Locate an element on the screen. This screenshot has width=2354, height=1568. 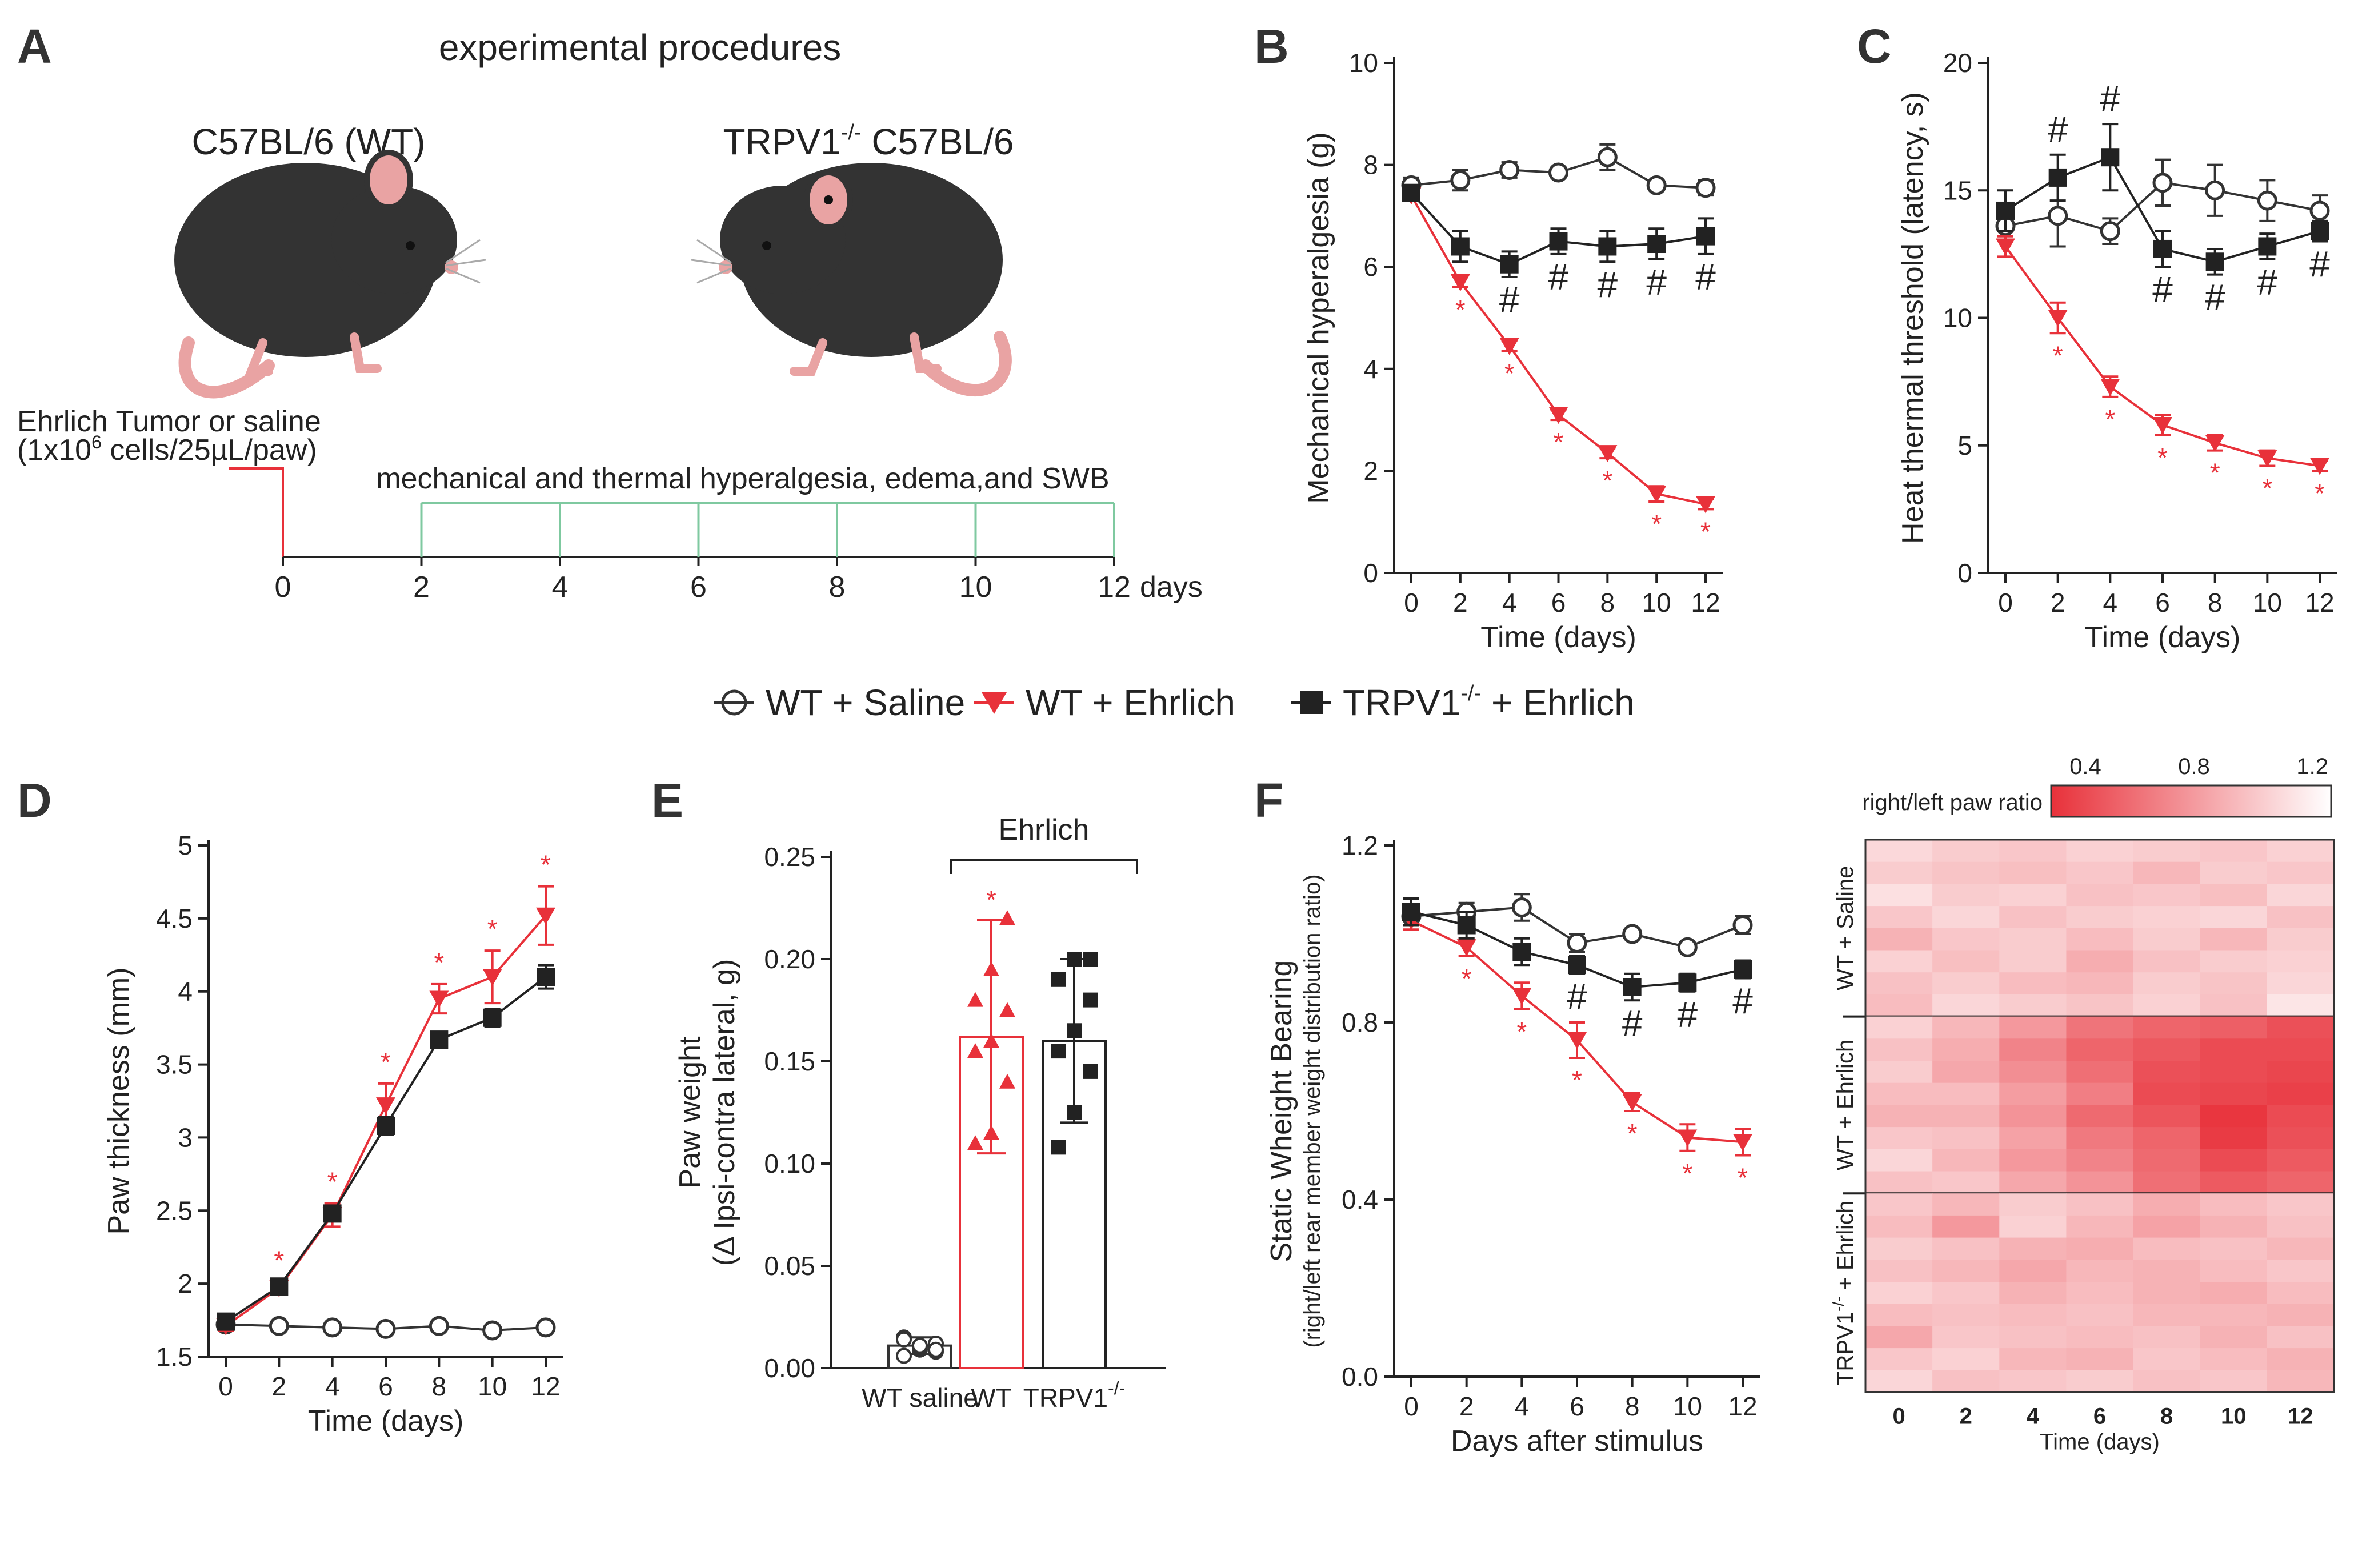
heatmap-group-label: TRPV1-/- + Ehrlich is located at coordinates (1843, 1293).